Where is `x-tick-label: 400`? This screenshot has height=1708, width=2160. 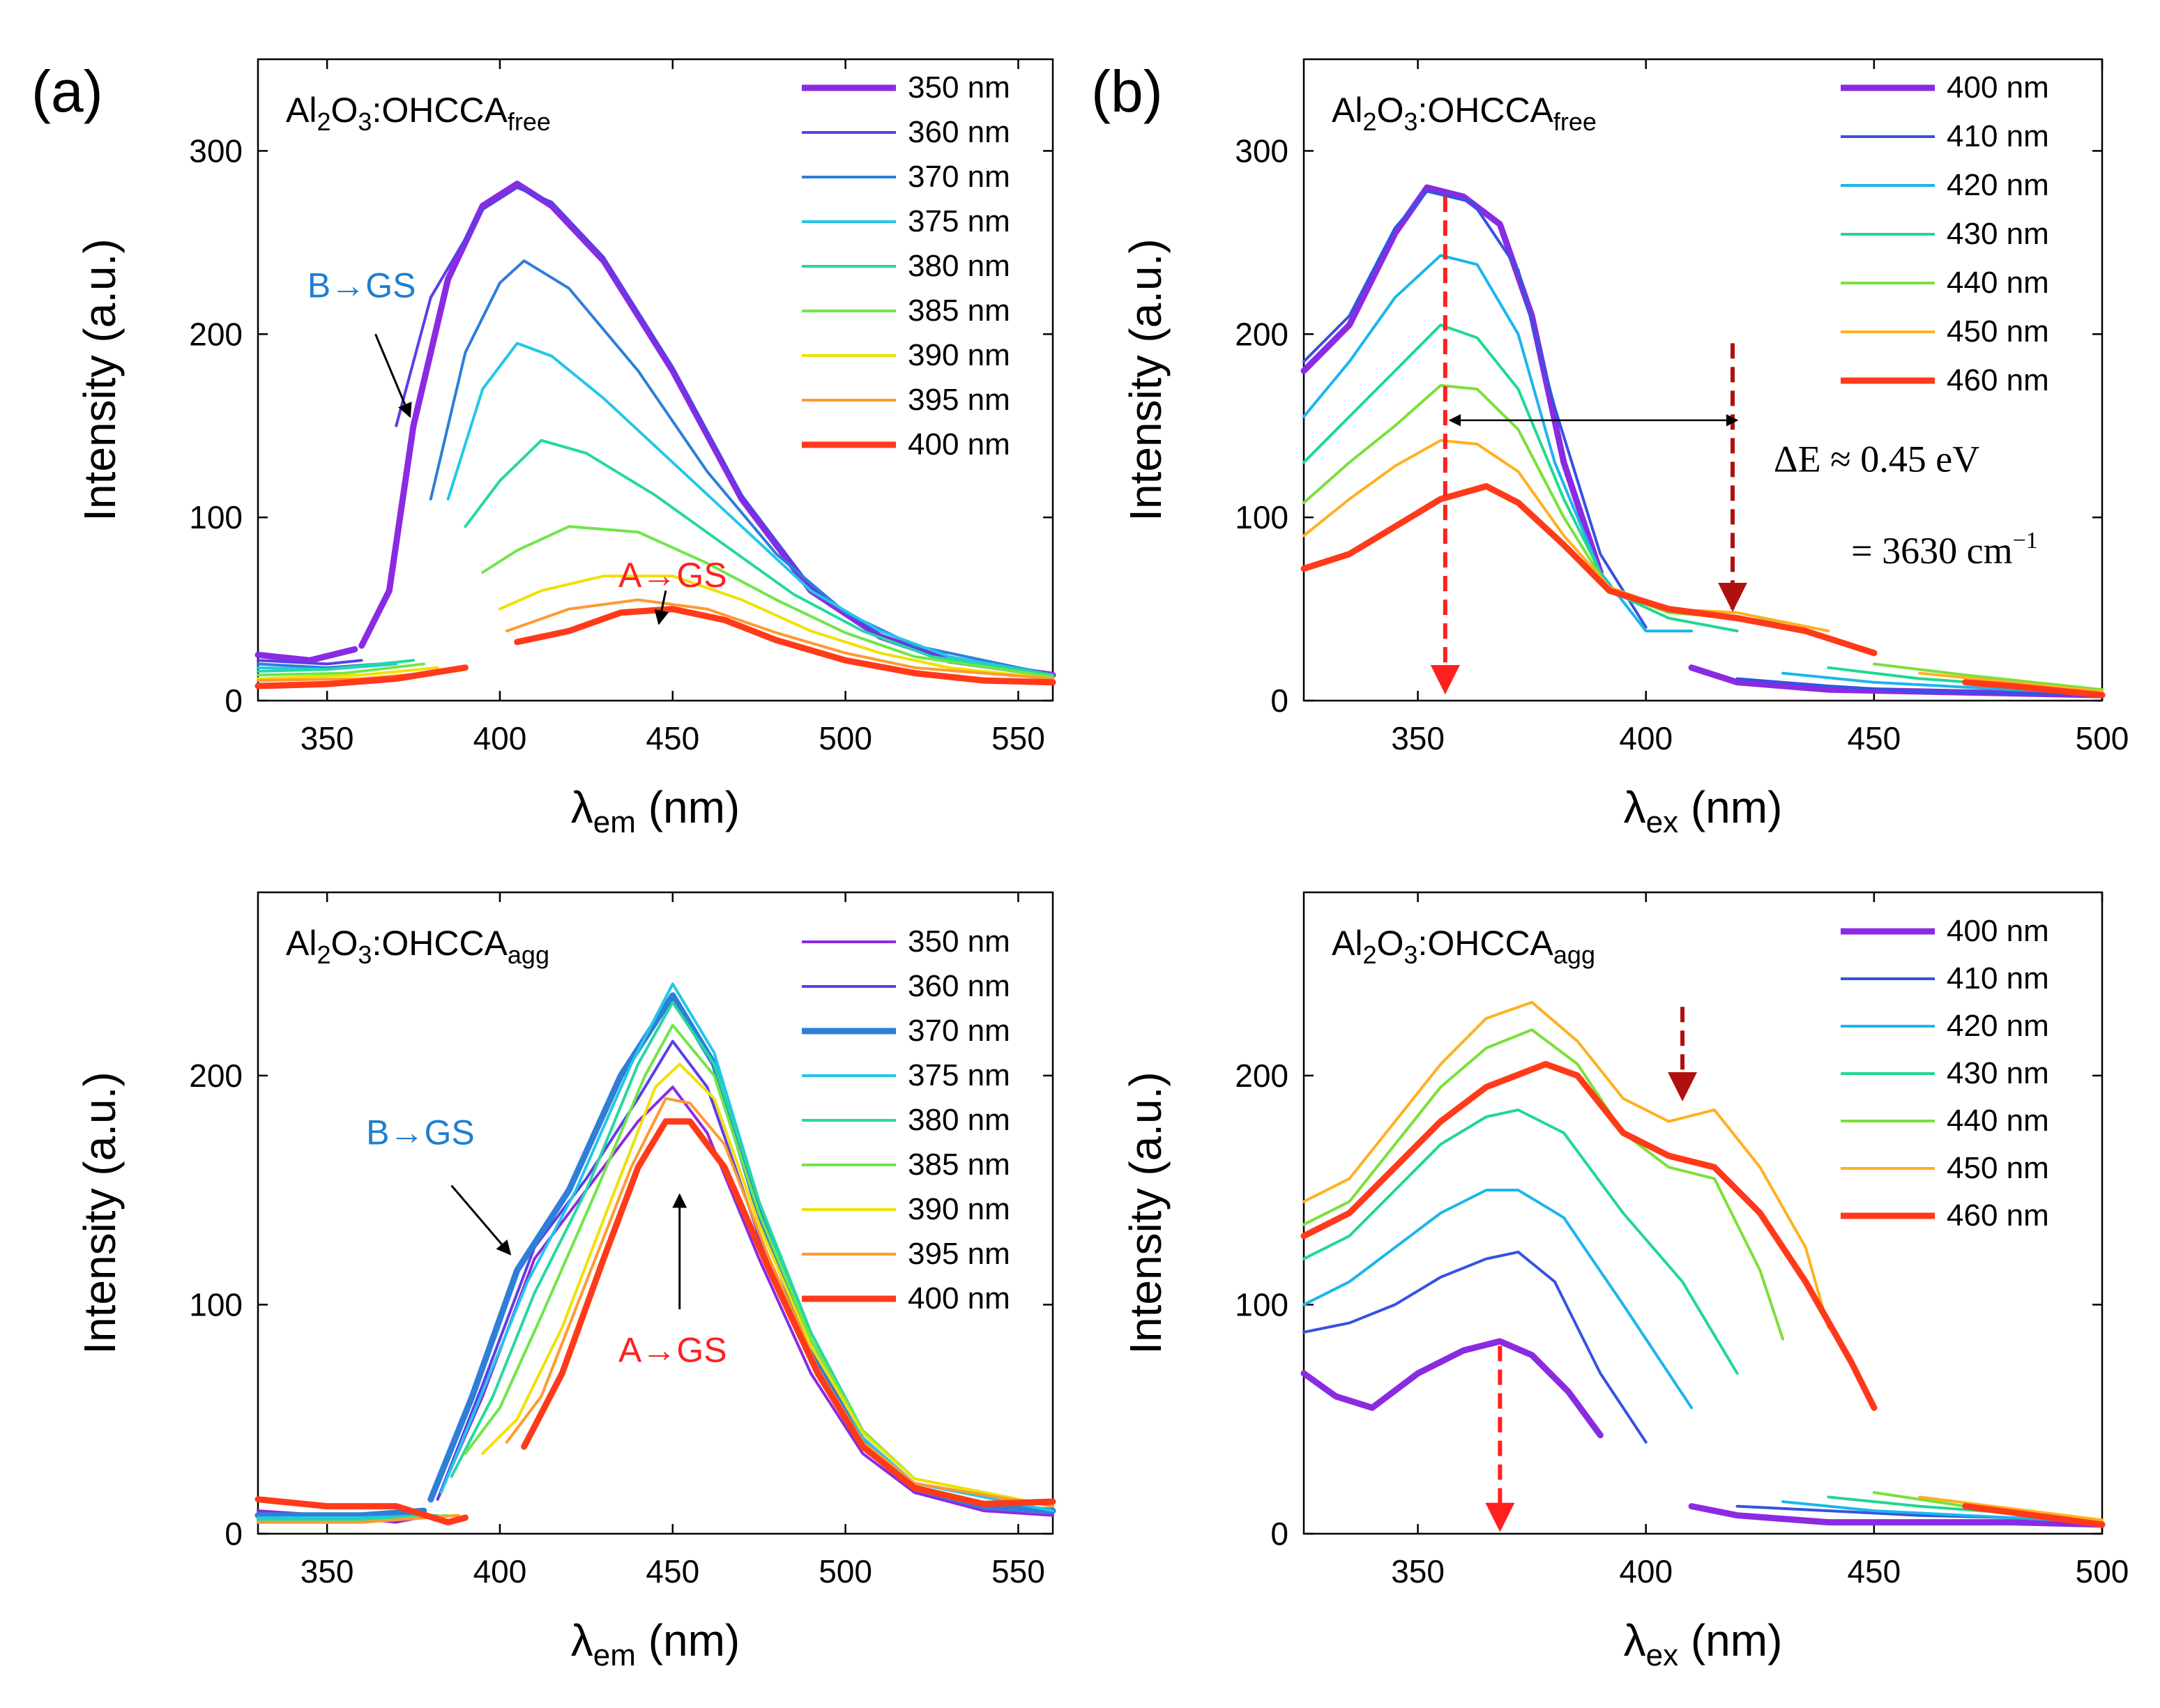 x-tick-label: 400 is located at coordinates (1646, 738).